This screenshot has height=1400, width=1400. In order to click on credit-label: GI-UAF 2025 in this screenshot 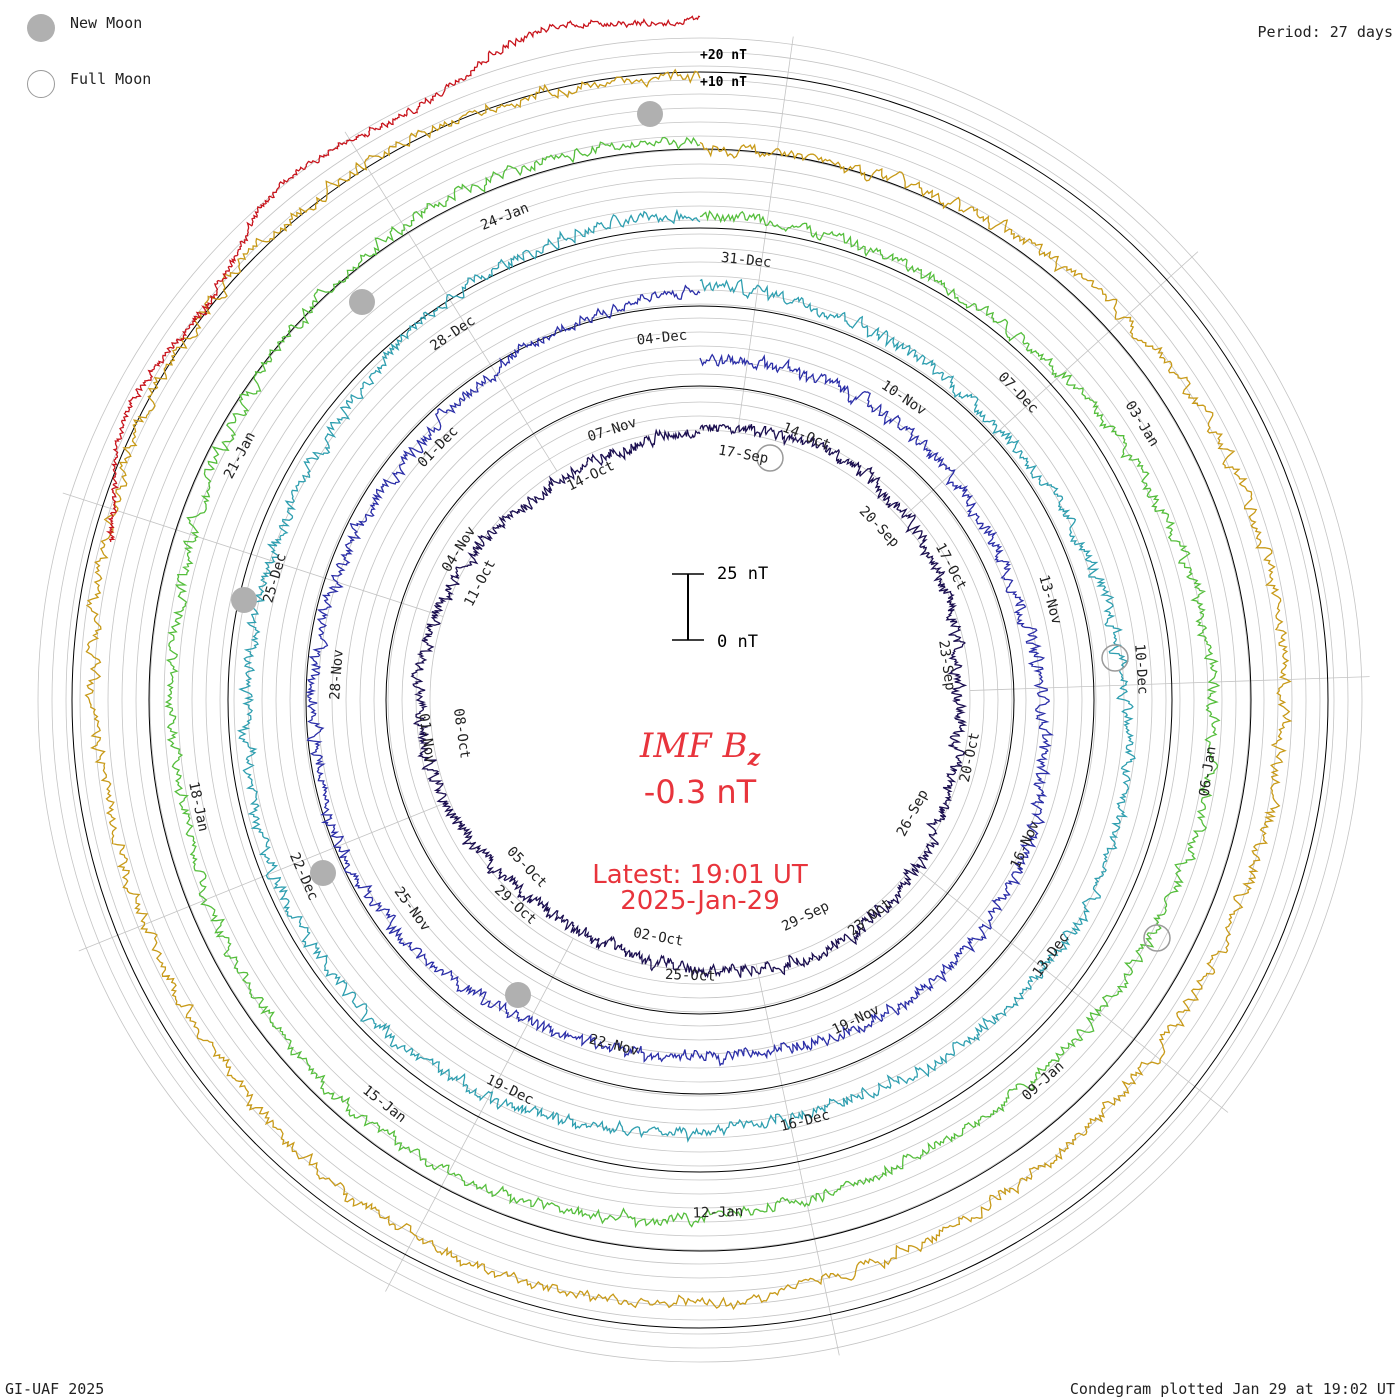, I will do `click(55, 1389)`.